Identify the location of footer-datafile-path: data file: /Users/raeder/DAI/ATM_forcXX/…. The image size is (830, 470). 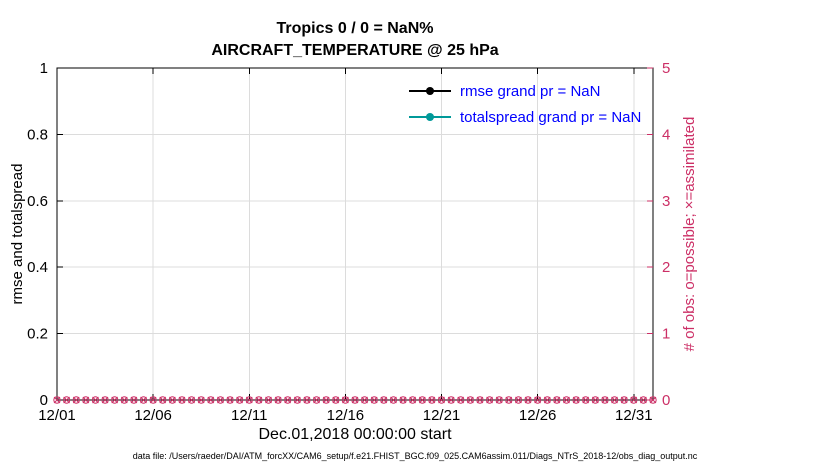
(415, 456).